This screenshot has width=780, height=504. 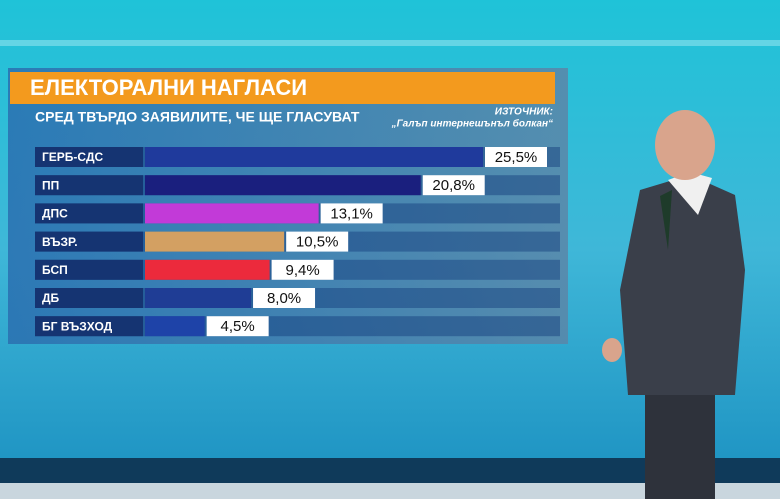 What do you see at coordinates (72, 157) in the screenshot?
I see `category-label: ГЕРБ-СДС` at bounding box center [72, 157].